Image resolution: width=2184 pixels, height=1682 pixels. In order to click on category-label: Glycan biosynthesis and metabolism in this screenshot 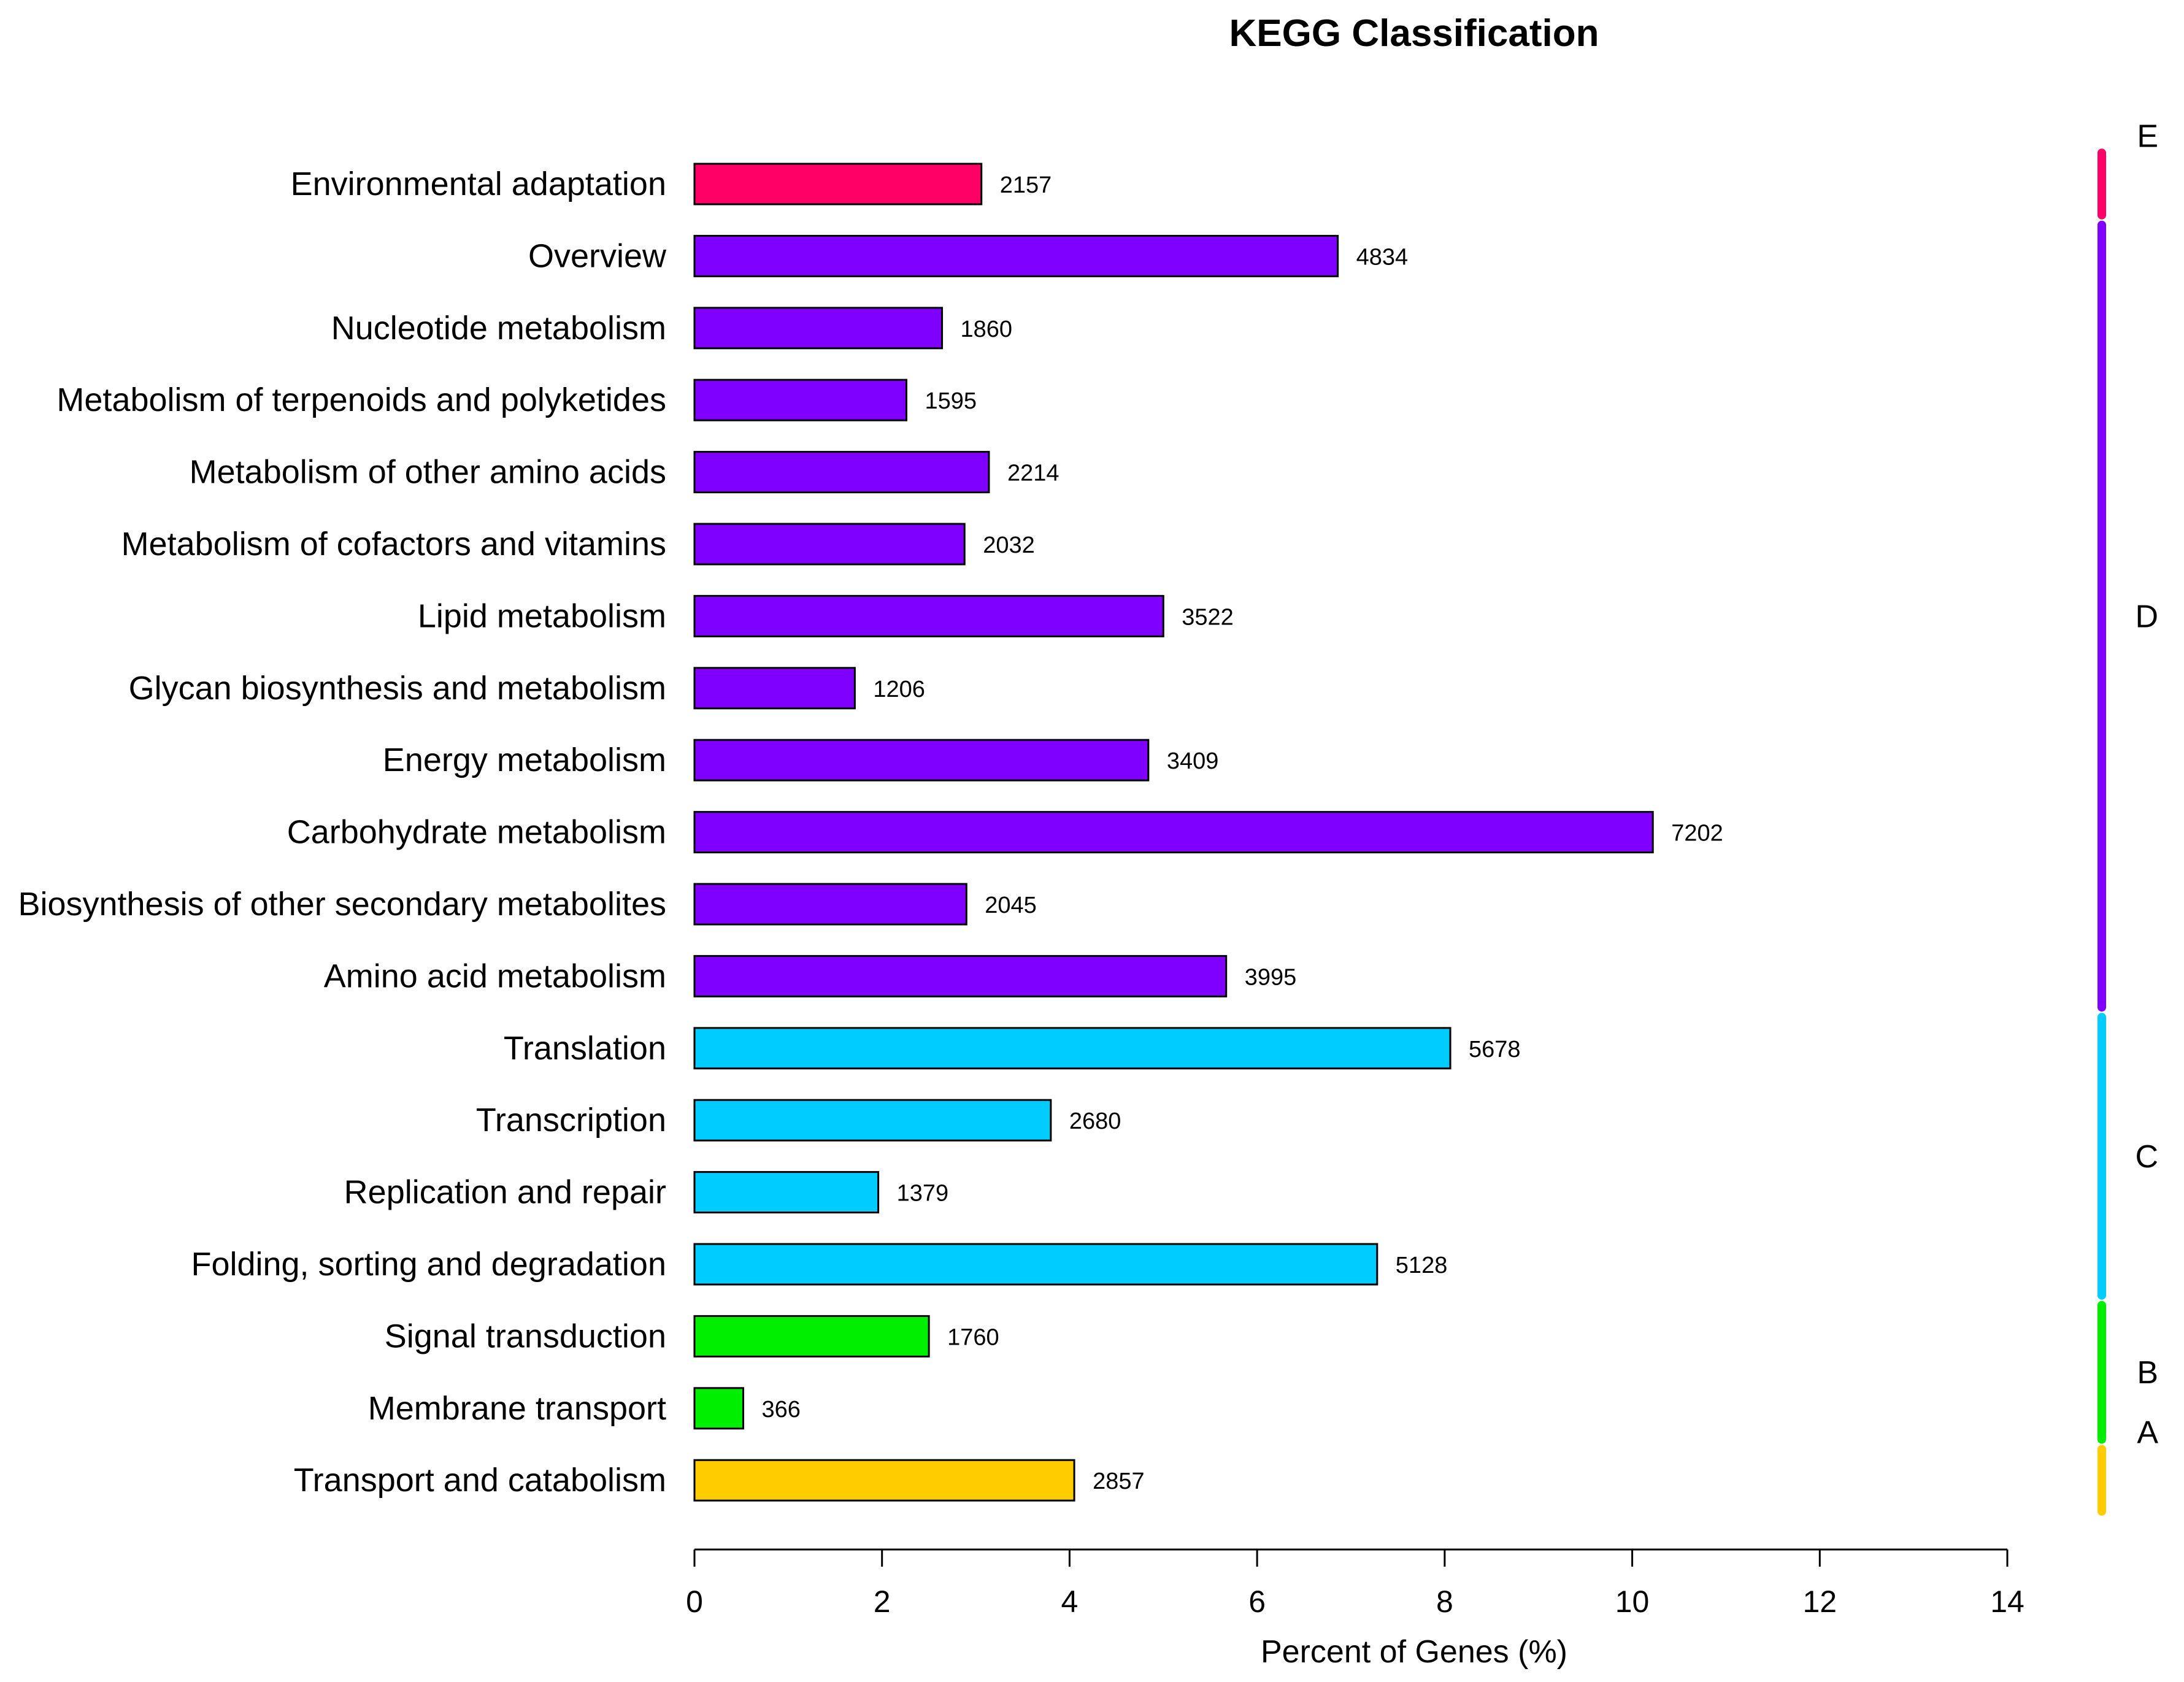, I will do `click(397, 688)`.